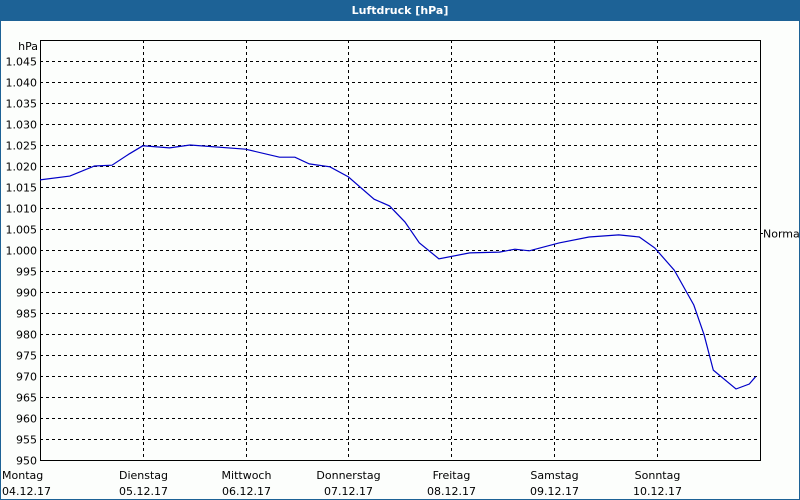 The height and width of the screenshot is (500, 800). Describe the element at coordinates (451, 491) in the screenshot. I see `x-tick-date: 08.12.17` at that location.